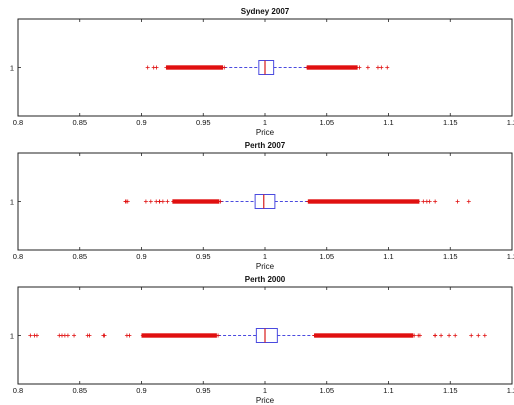 This screenshot has height=405, width=514. What do you see at coordinates (265, 11) in the screenshot?
I see `chart-title: Sydney 2007` at bounding box center [265, 11].